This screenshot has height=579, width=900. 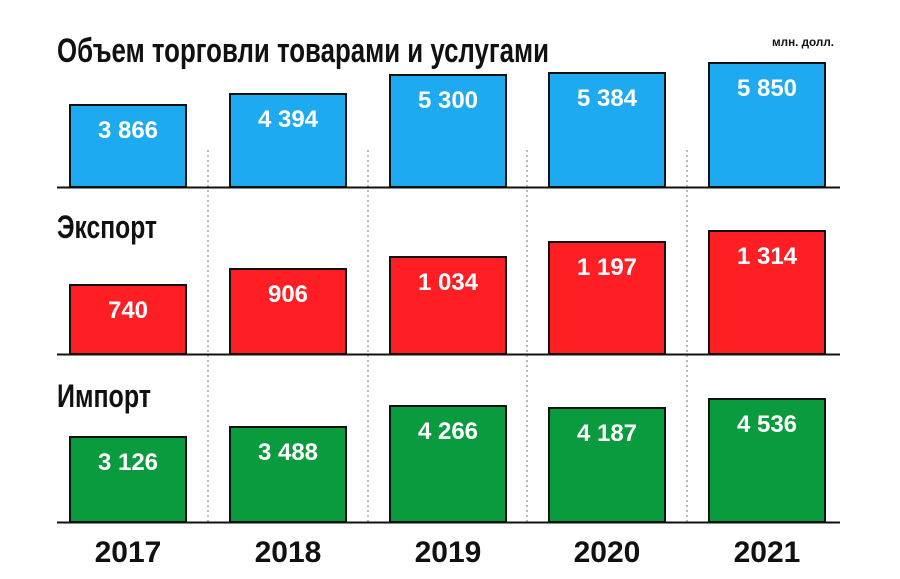 I want to click on value-label-total-2019: 5 300, so click(x=448, y=100).